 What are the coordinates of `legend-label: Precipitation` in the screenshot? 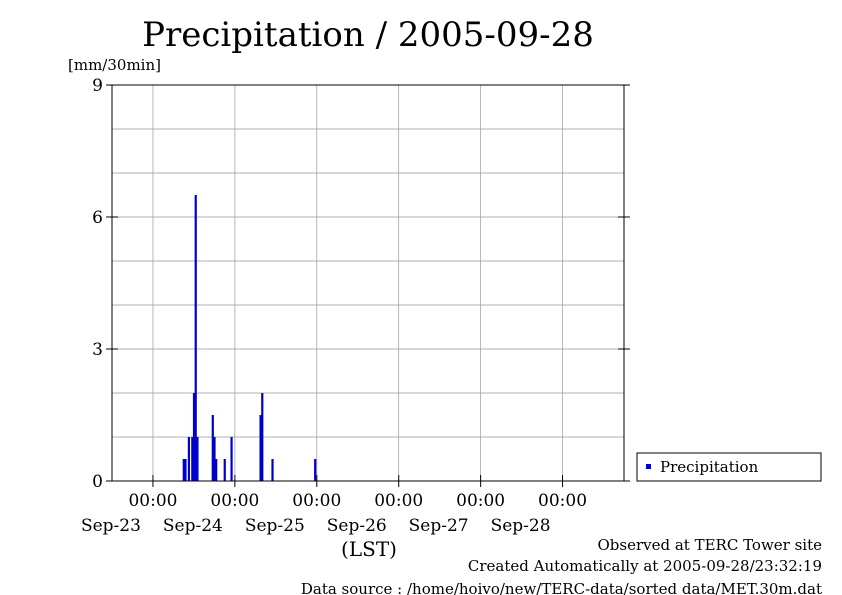 It's located at (709, 467).